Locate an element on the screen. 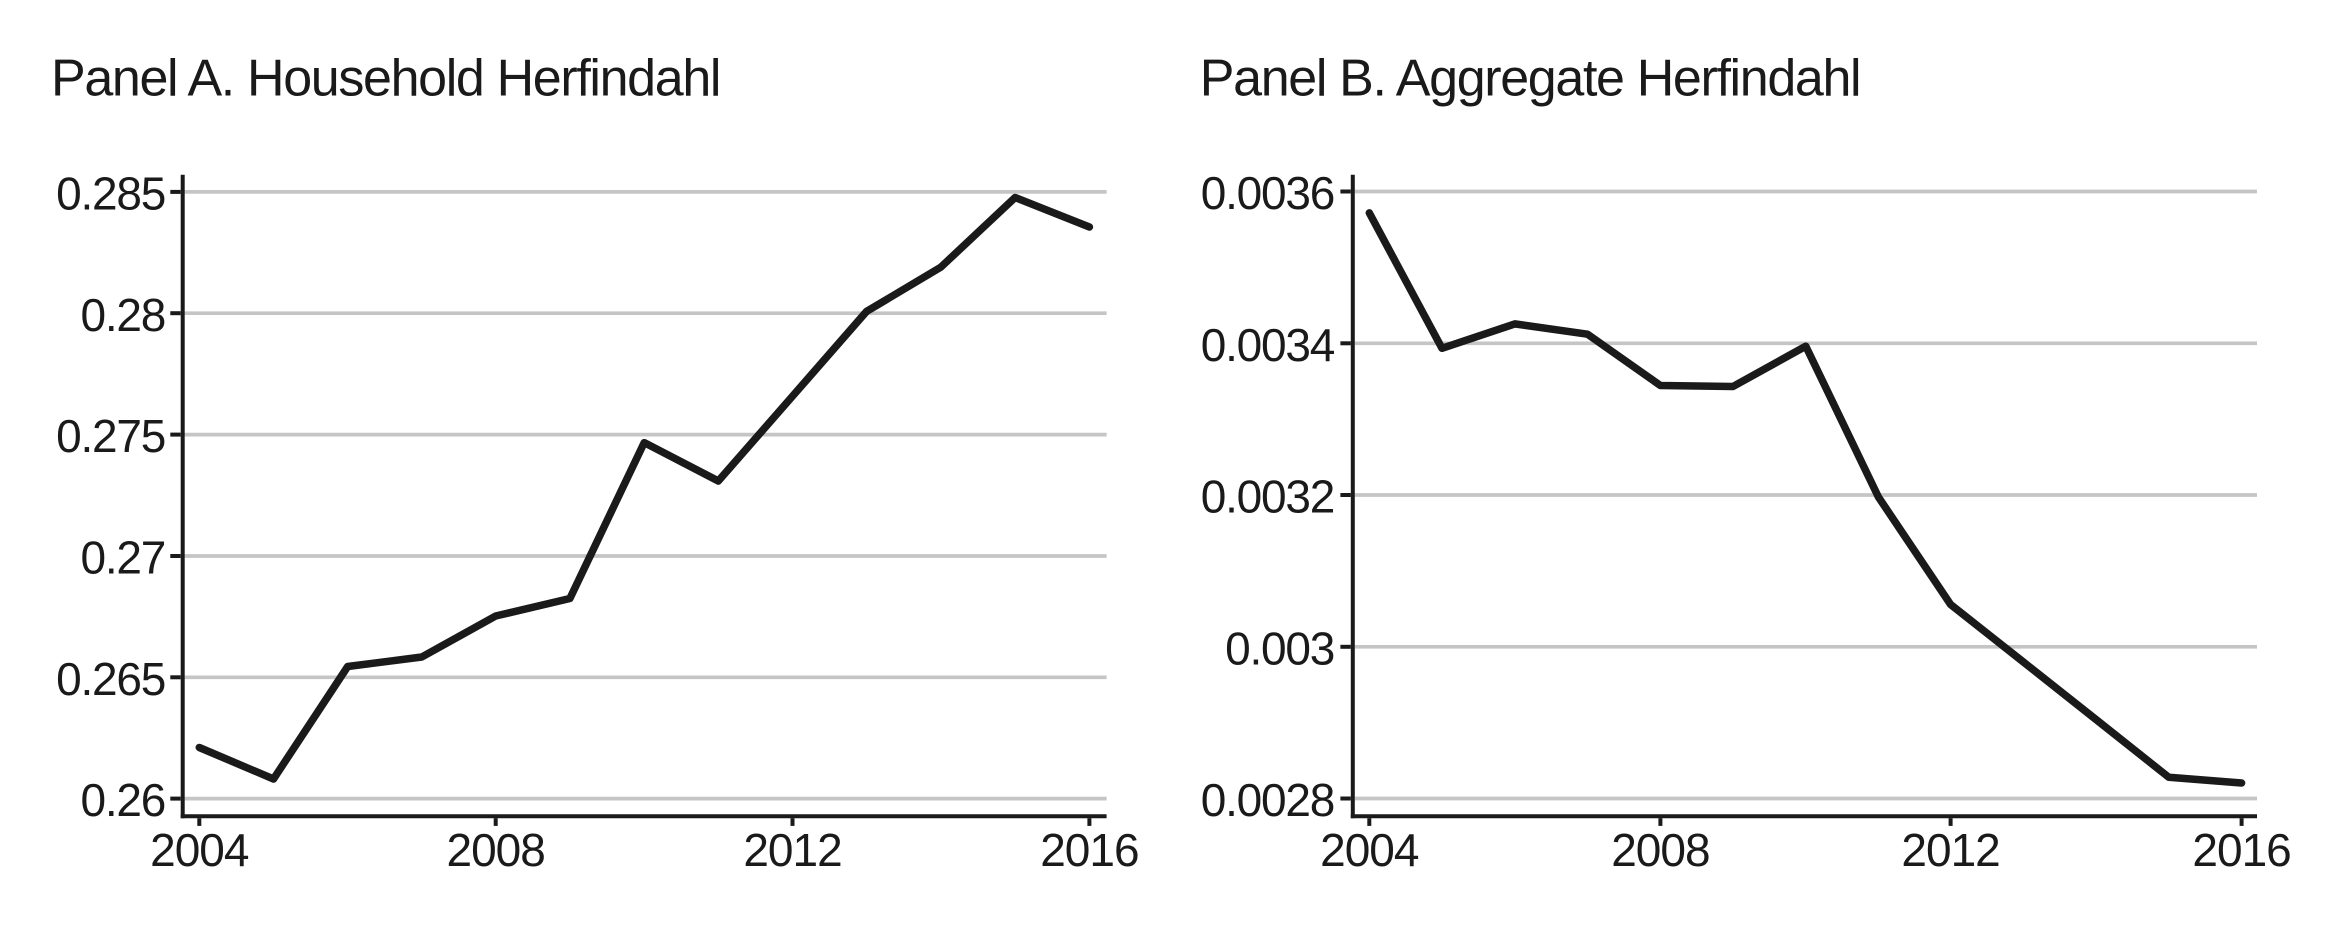  svg-text: 0.0032 is located at coordinates (1268, 497).